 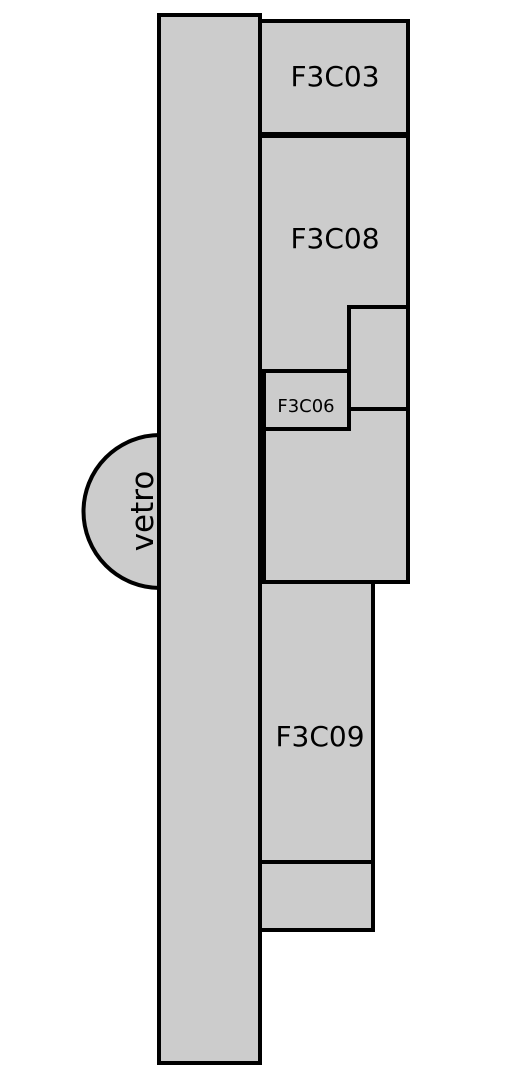 I want to click on room-f3c06, so click(x=306, y=400).